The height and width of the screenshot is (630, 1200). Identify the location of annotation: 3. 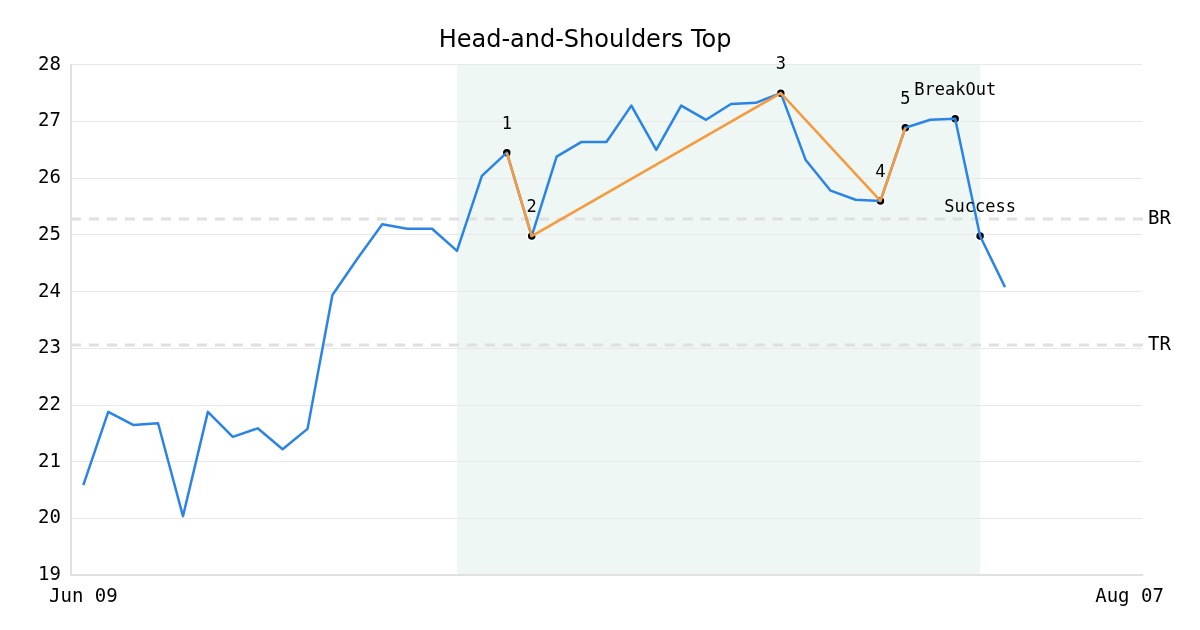
(780, 63).